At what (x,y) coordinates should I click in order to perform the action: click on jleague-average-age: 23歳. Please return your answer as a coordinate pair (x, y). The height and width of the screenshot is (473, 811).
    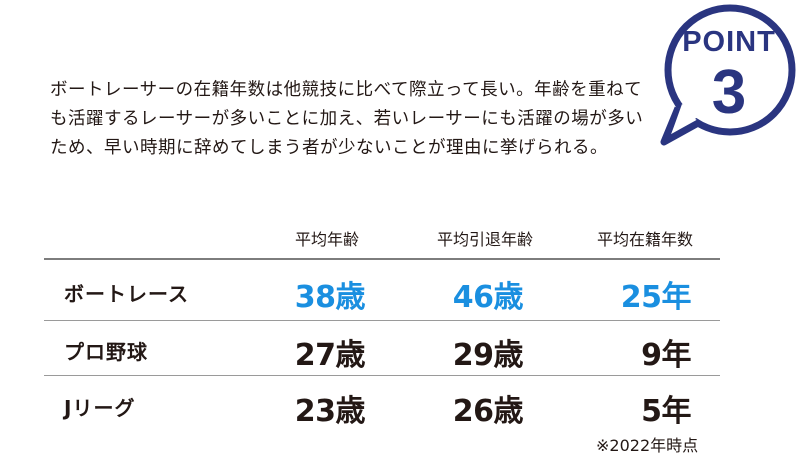
    Looking at the image, I should click on (330, 411).